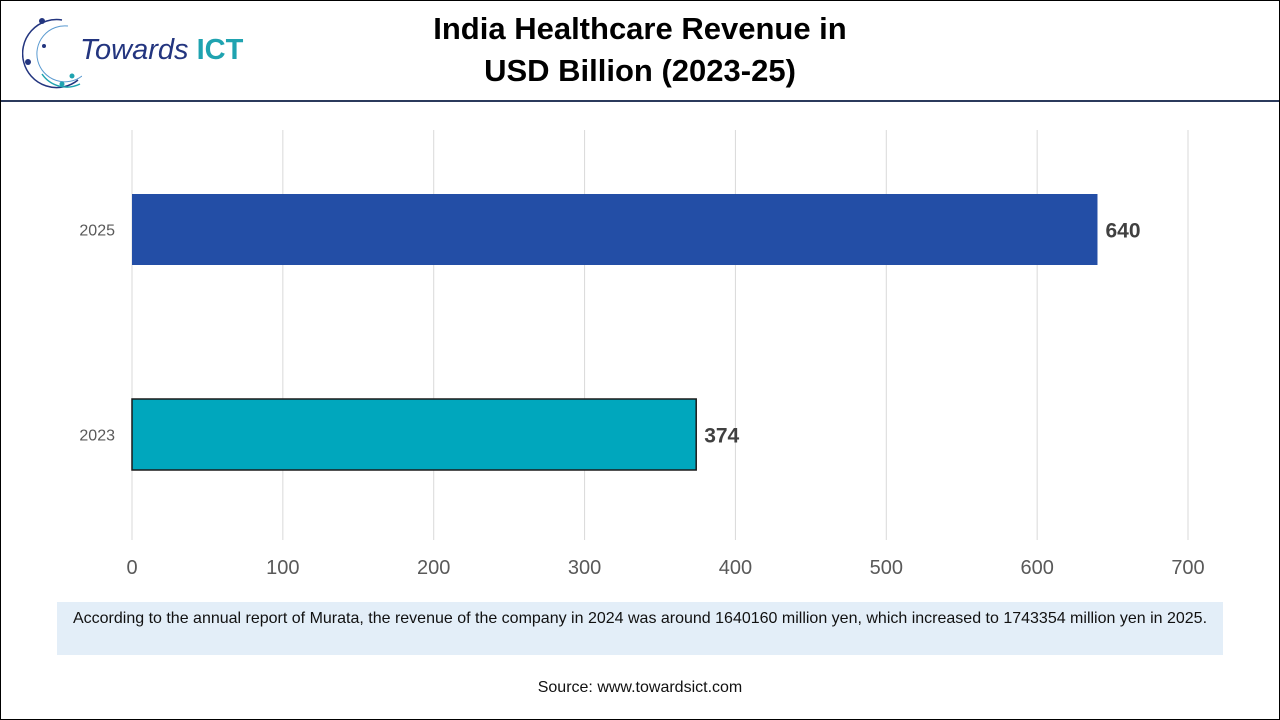  What do you see at coordinates (640, 70) in the screenshot?
I see `title-line2: USD Billion (2023-25)` at bounding box center [640, 70].